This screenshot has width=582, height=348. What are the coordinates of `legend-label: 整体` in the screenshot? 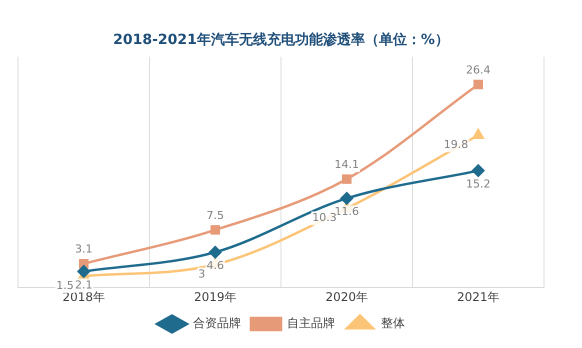 It's located at (393, 323).